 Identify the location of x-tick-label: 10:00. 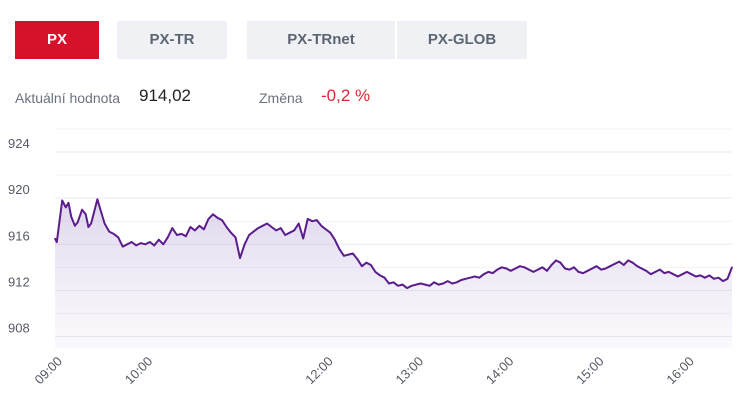
(139, 371).